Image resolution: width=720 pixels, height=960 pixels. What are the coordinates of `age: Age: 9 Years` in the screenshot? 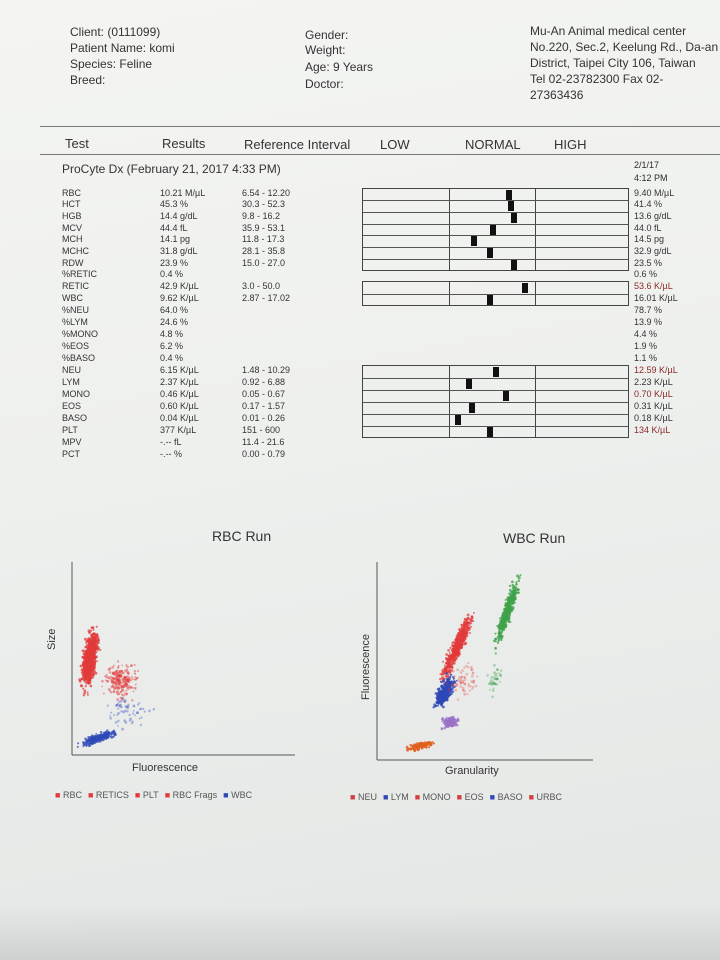 It's located at (339, 67).